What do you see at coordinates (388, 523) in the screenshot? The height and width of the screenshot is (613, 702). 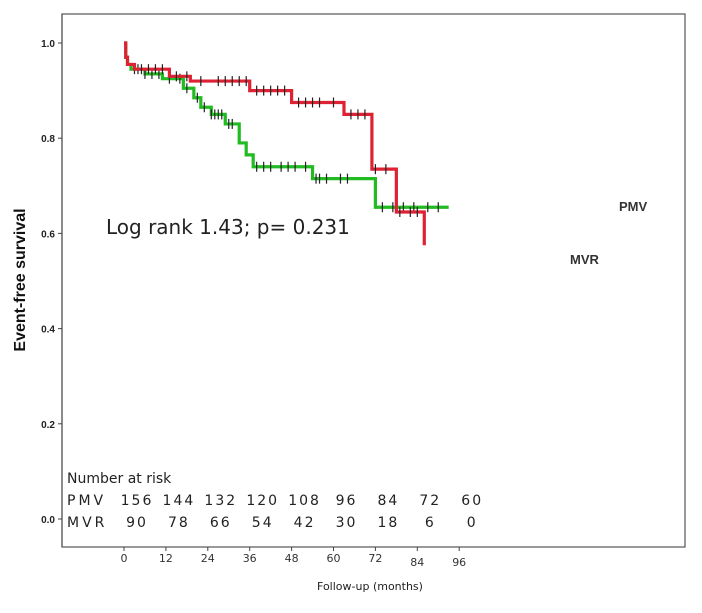 I see `risk-value-mvr: 18` at bounding box center [388, 523].